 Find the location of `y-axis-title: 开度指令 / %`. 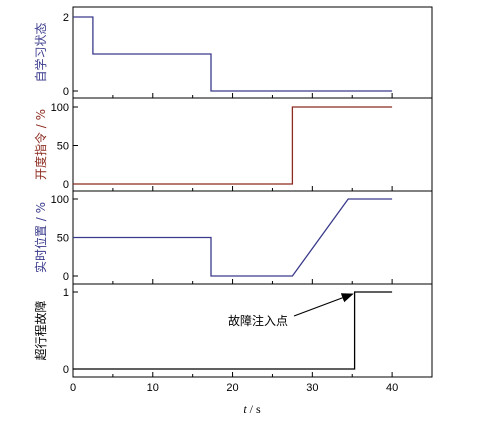

y-axis-title: 开度指令 / % is located at coordinates (40, 144).